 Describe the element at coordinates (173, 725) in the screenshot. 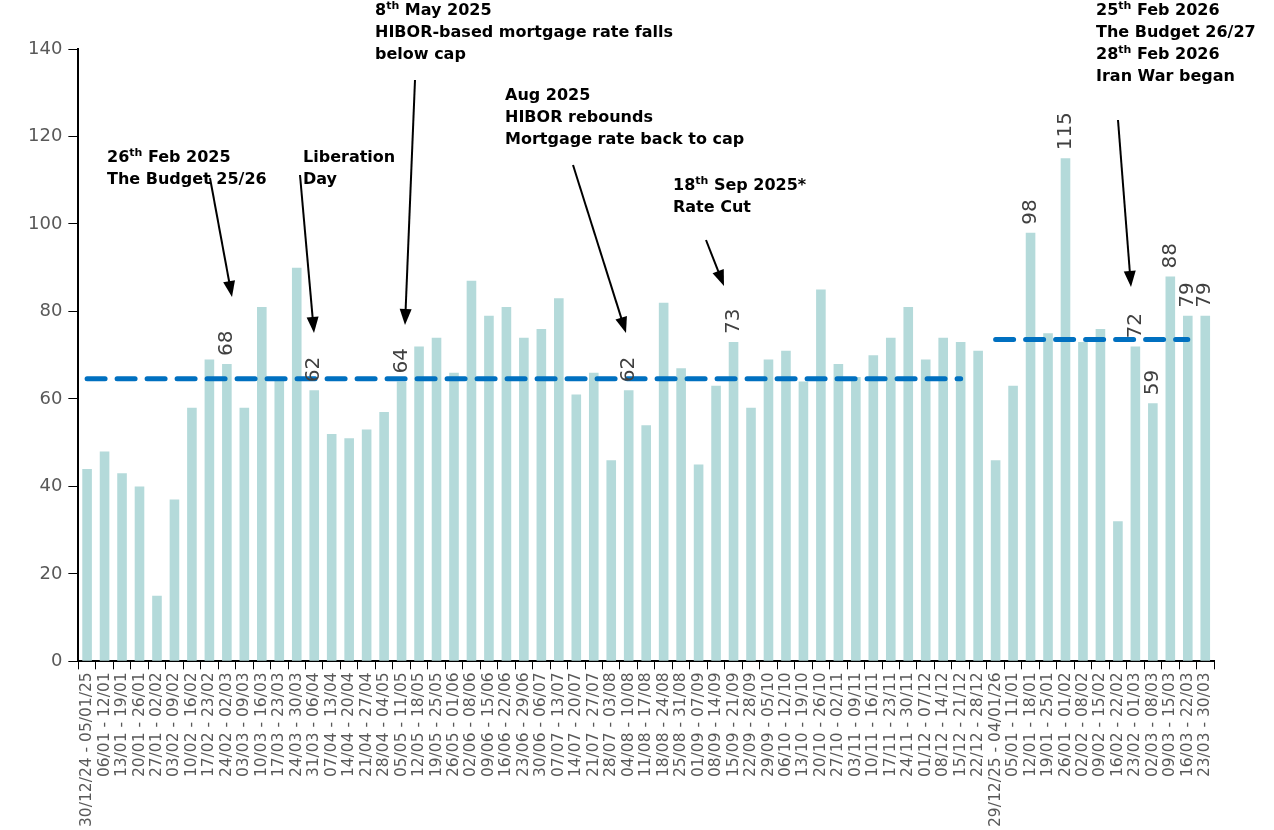

I see `x-tick-label: 03/02 - 09/02` at that location.